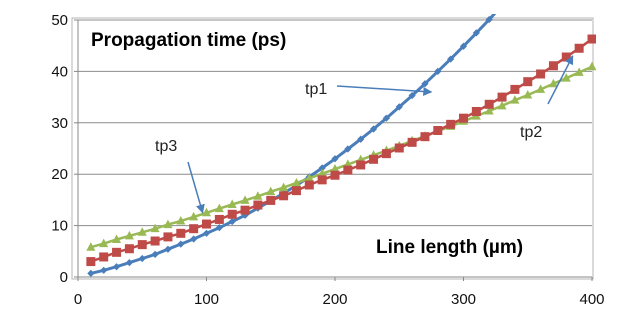  What do you see at coordinates (339, 292) in the screenshot?
I see `x-axis-ticks: 0 100 200 300 400` at bounding box center [339, 292].